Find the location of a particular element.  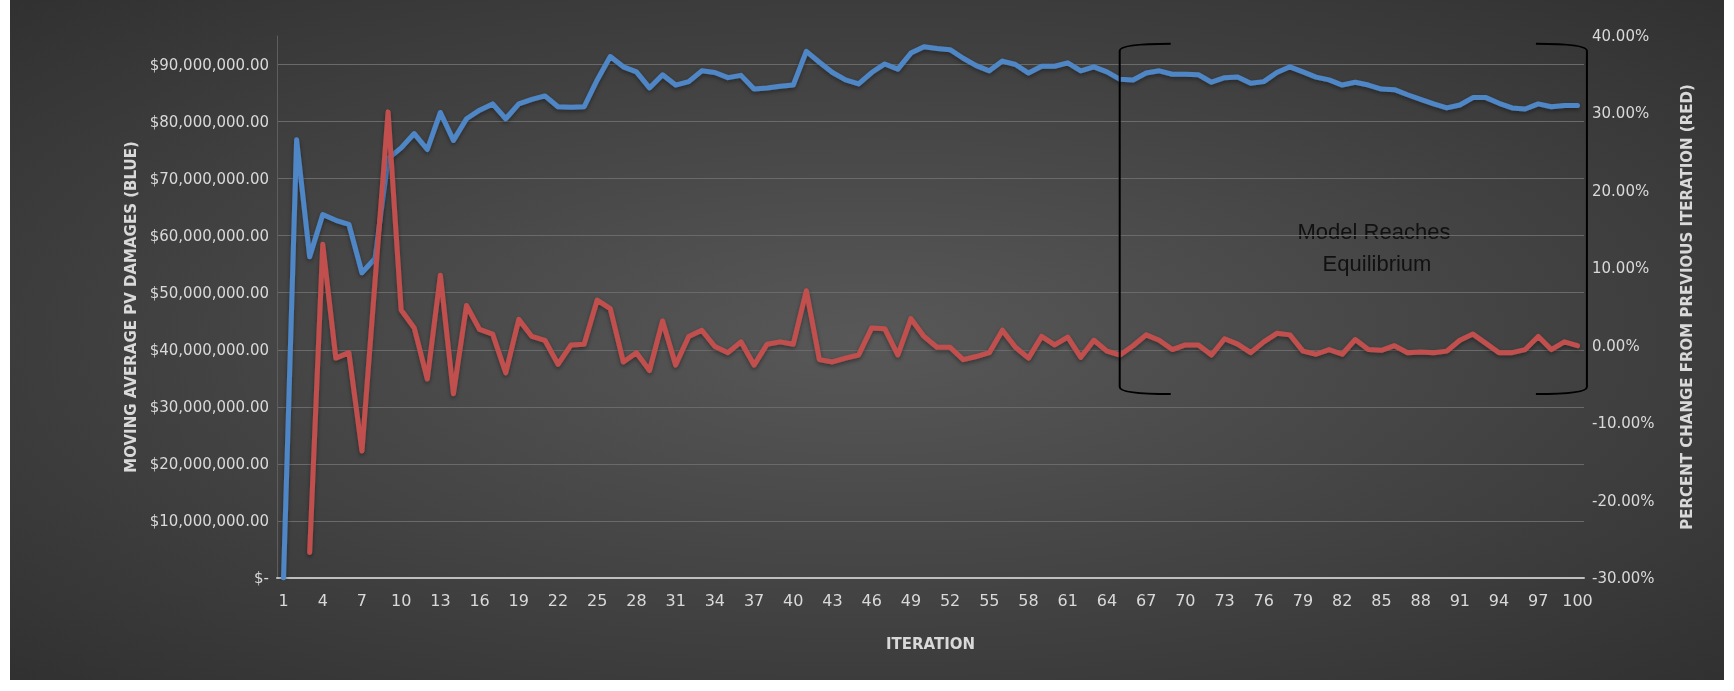

x-tick-label: 94 is located at coordinates (1499, 600).